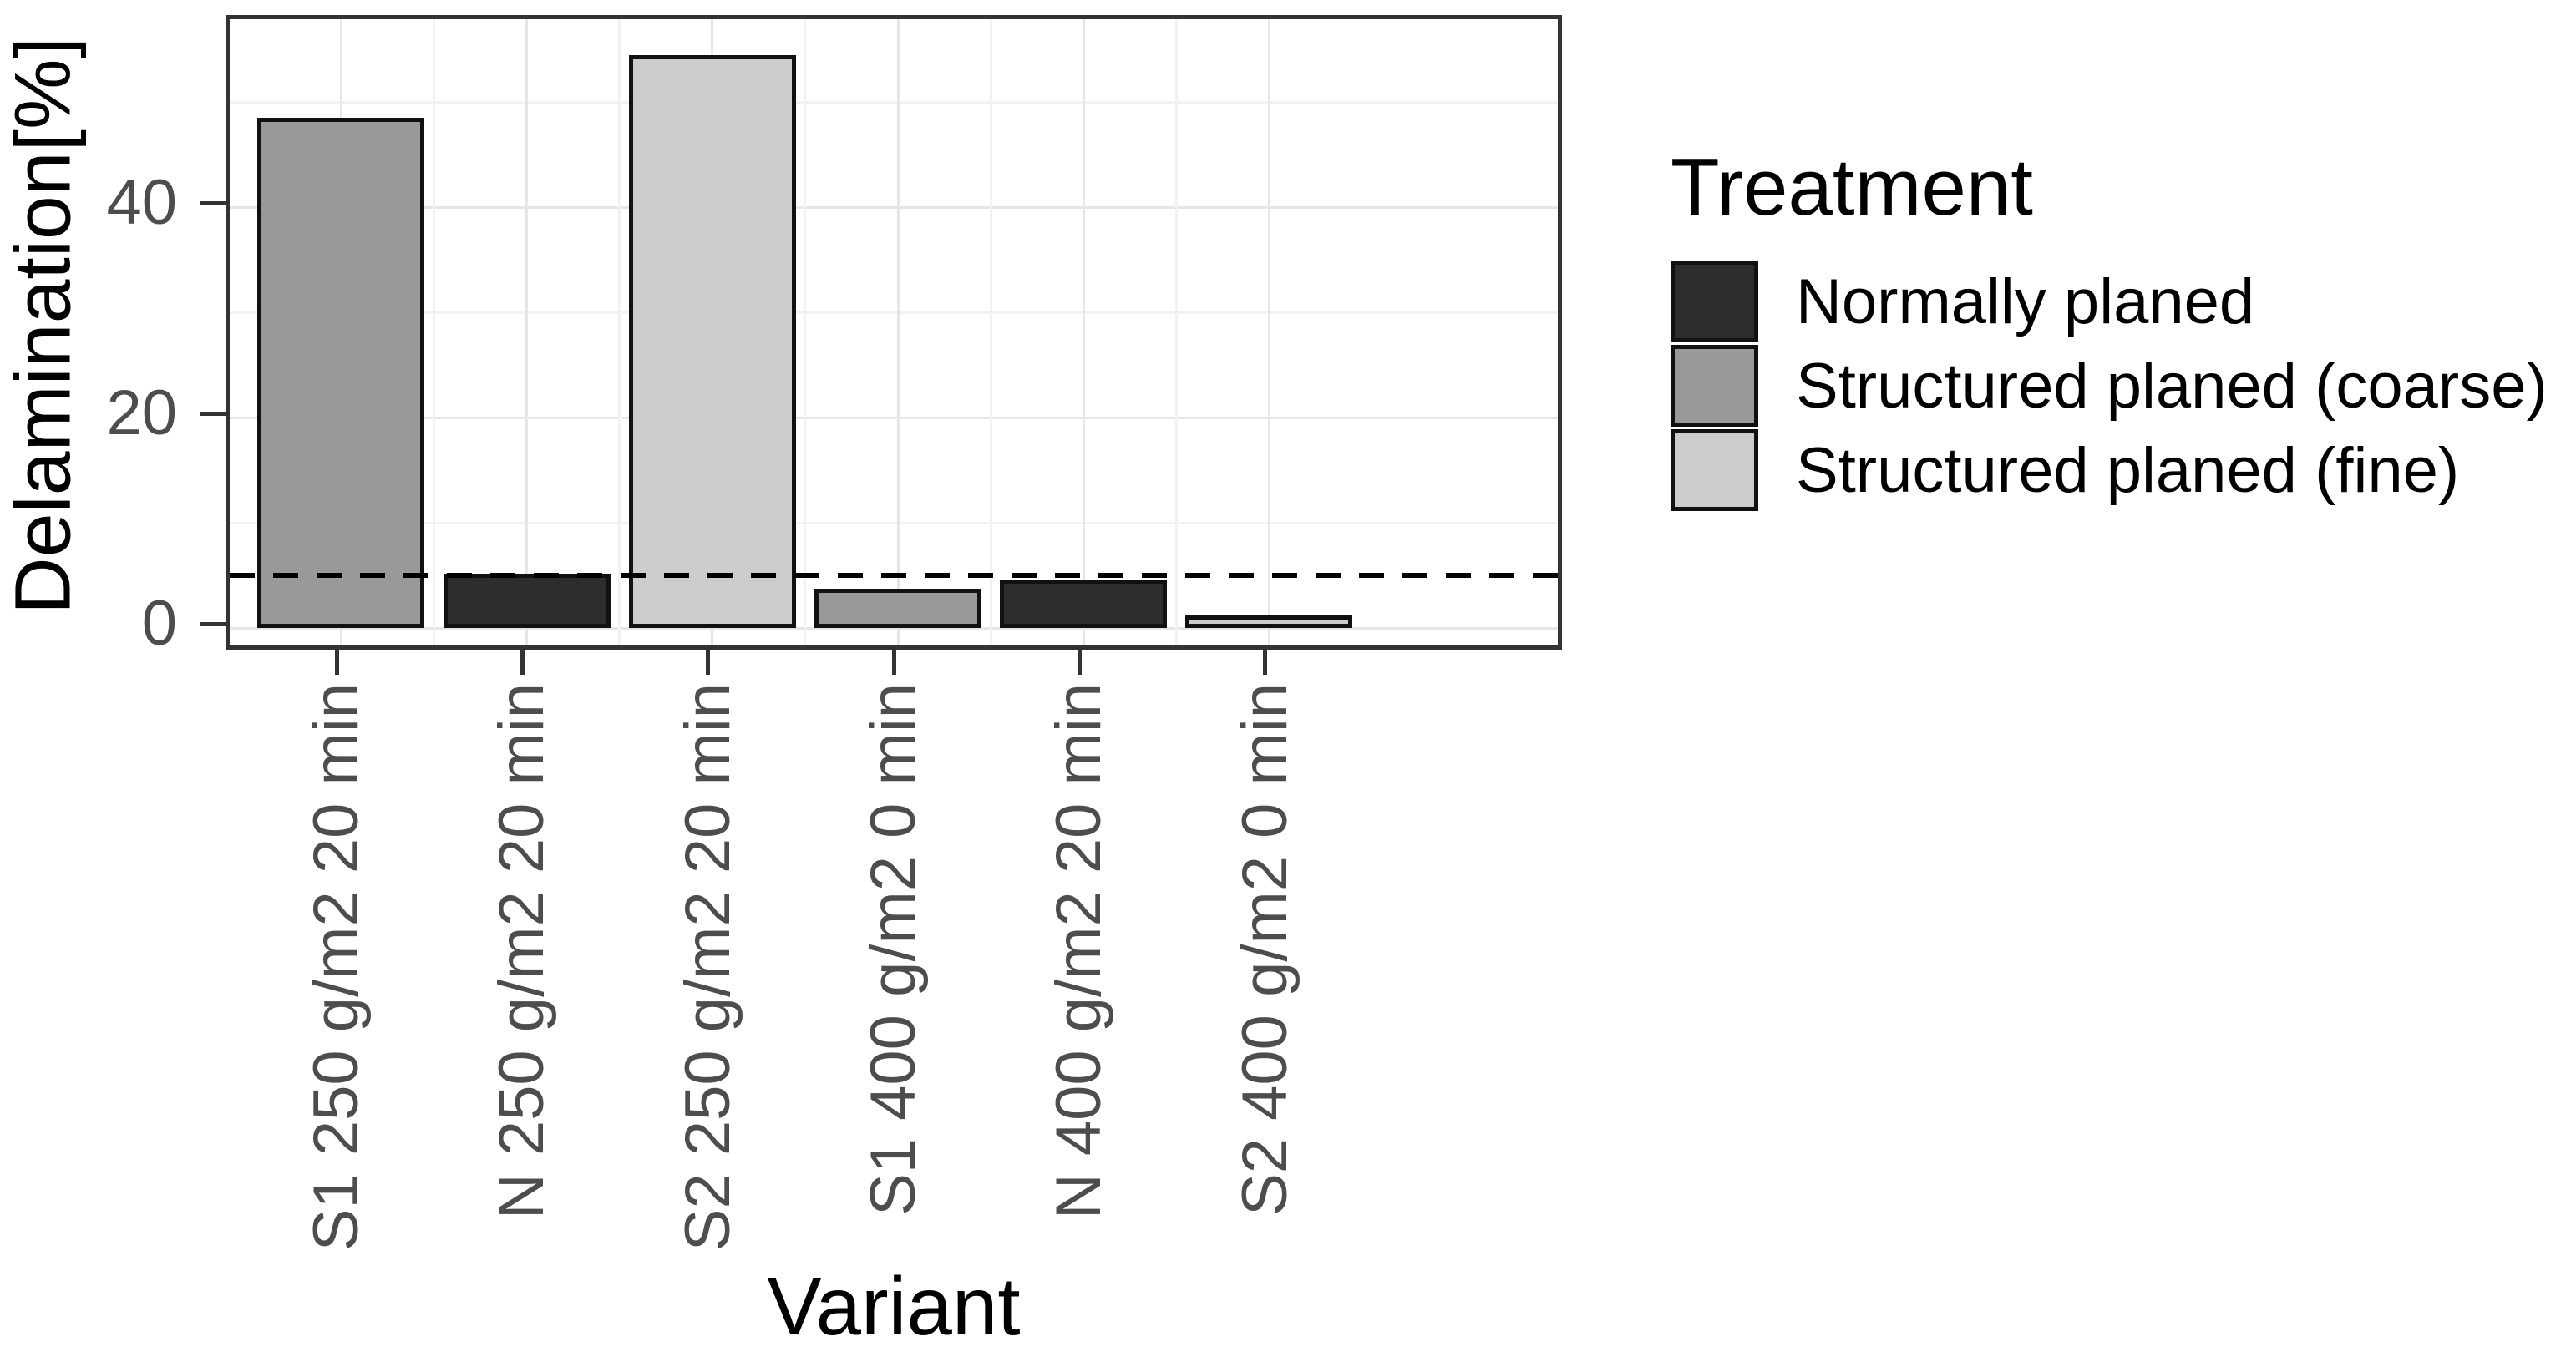 Image resolution: width=2576 pixels, height=1372 pixels. I want to click on x-tick-label: S2 250 g/m2 20 min, so click(708, 975).